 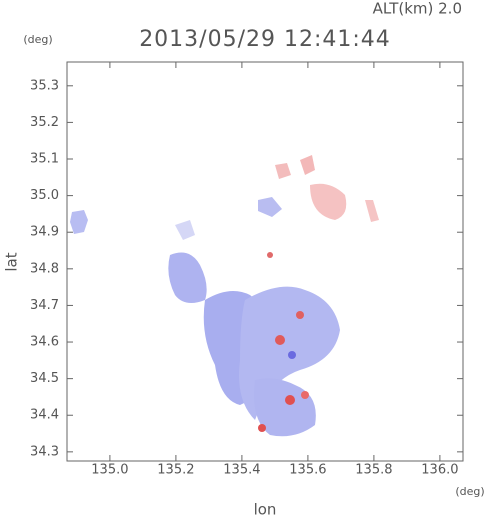 I want to click on y-tick-label: 35.2, so click(x=44, y=122).